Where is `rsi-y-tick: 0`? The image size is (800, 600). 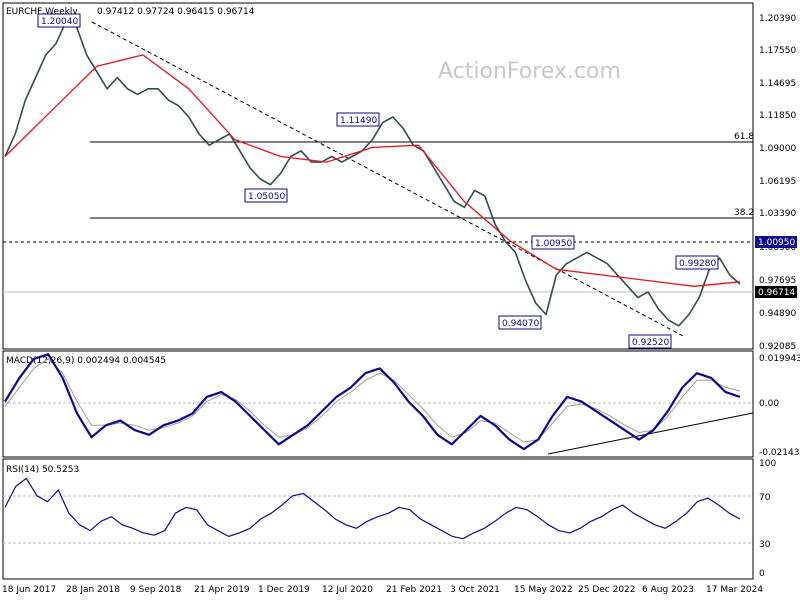
rsi-y-tick: 0 is located at coordinates (762, 574).